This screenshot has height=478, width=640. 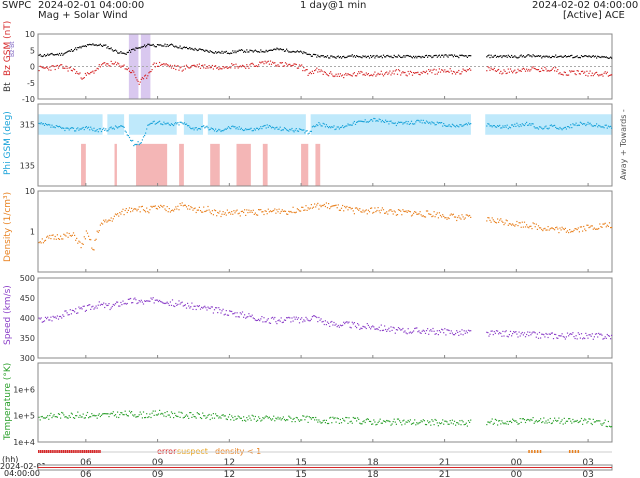 I want to click on xtick-label-bottom-5: 21, so click(x=444, y=474).